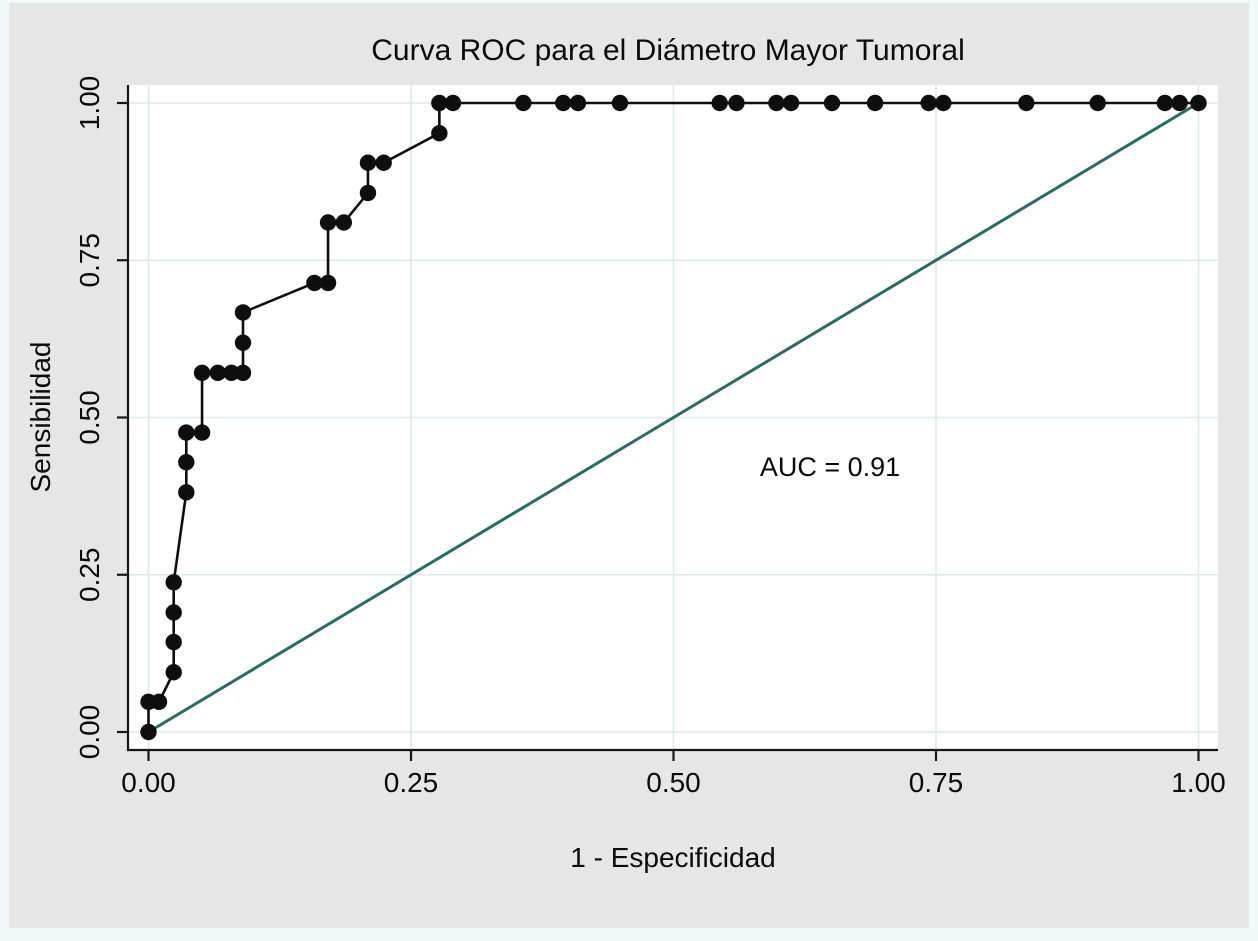 Image resolution: width=1258 pixels, height=941 pixels. Describe the element at coordinates (411, 782) in the screenshot. I see `x-tick-label: 0.25` at that location.